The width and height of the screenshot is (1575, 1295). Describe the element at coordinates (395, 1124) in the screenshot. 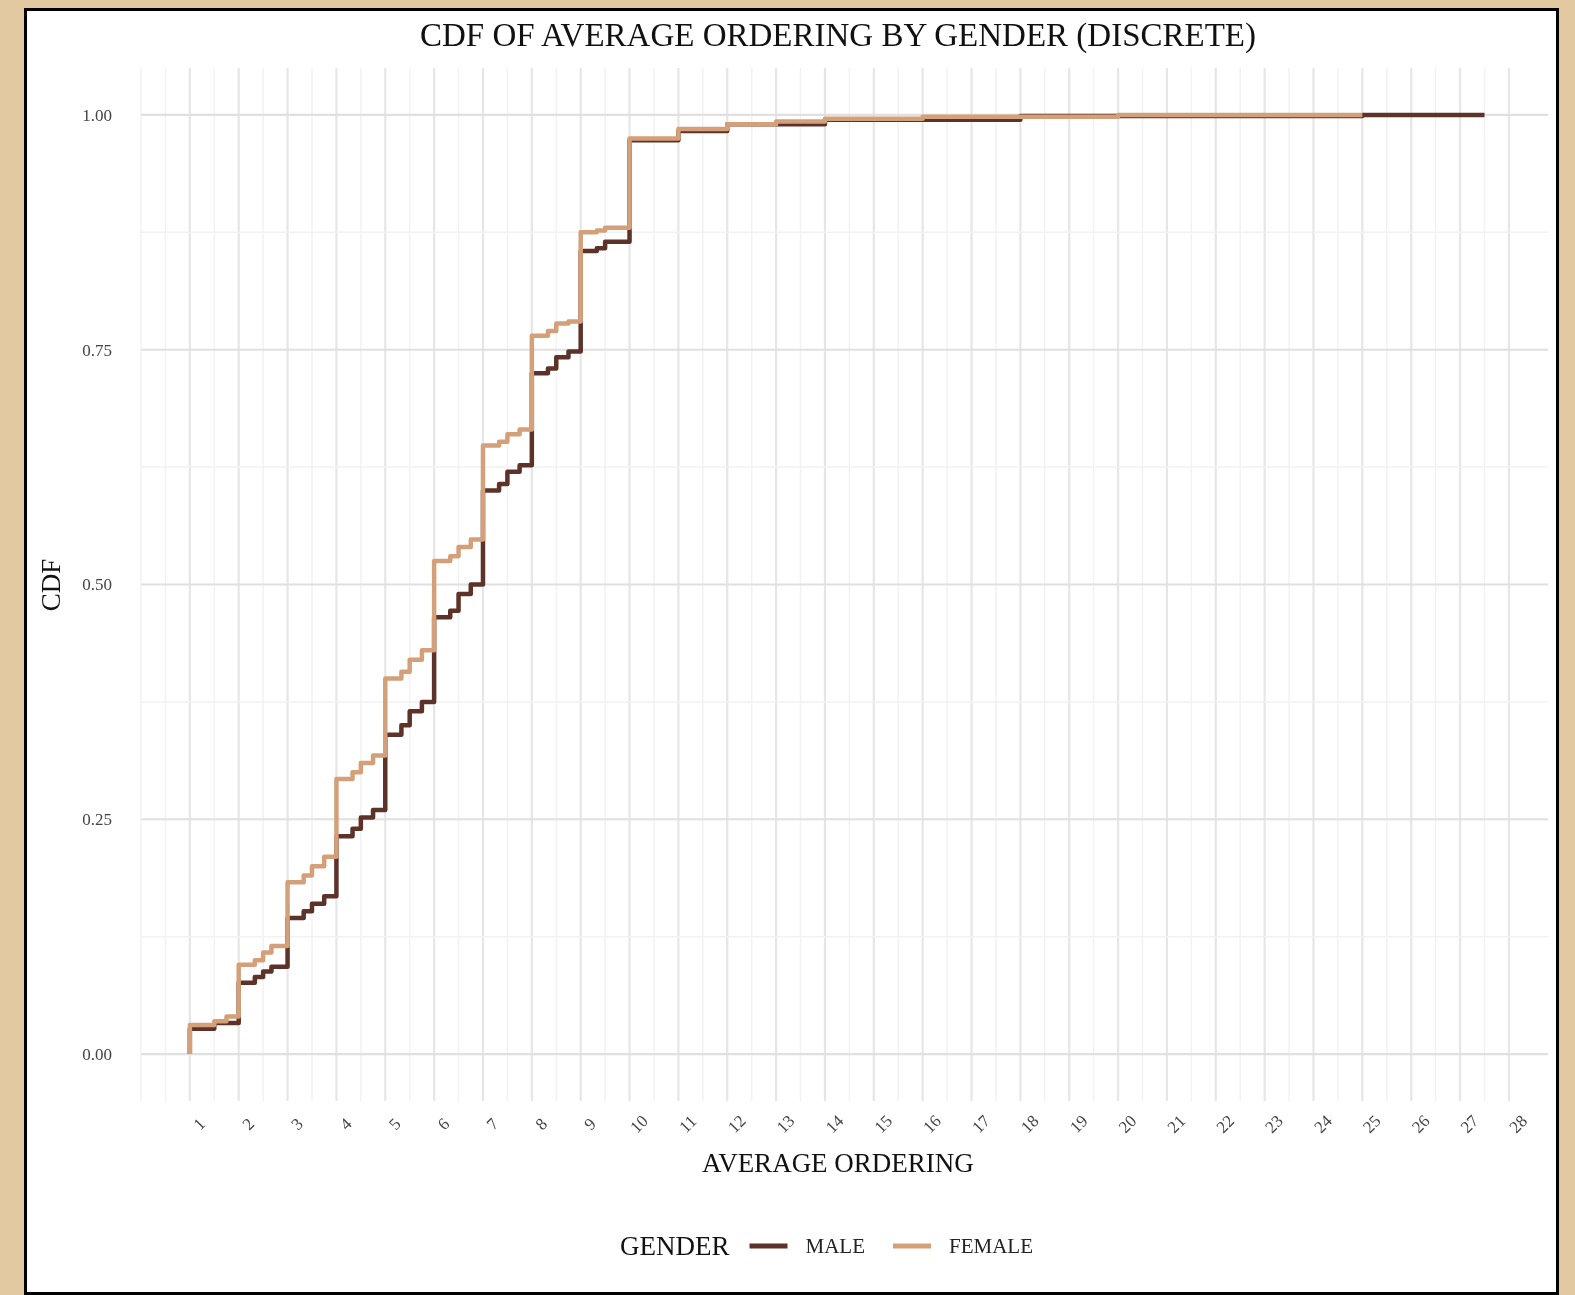

I see `x-tick-label: 5` at that location.